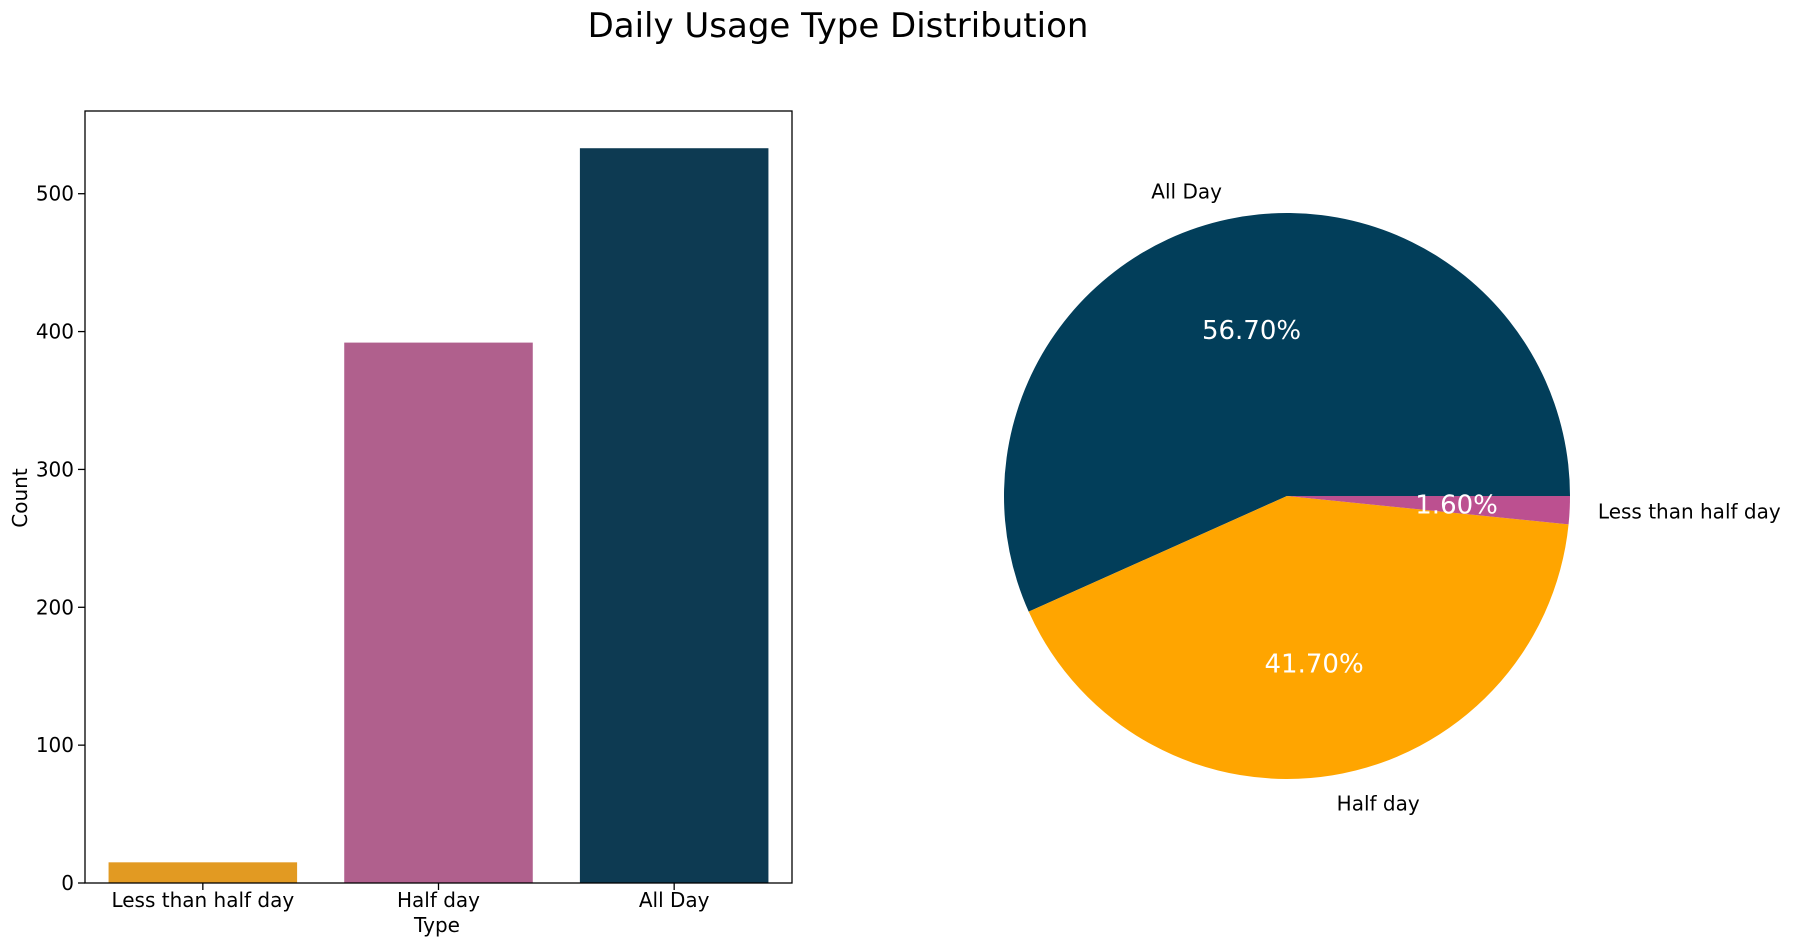  Describe the element at coordinates (55, 745) in the screenshot. I see `y-tick-label: 100` at that location.